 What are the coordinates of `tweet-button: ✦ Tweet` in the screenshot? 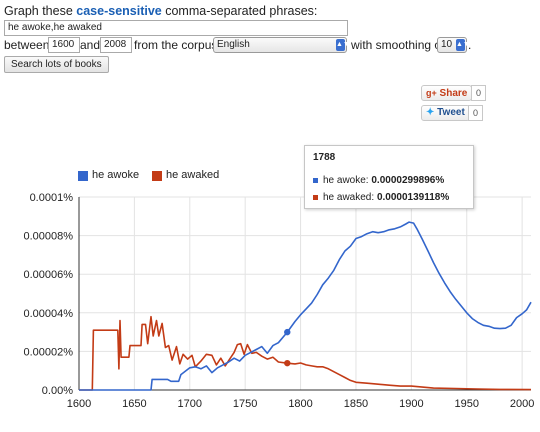 It's located at (445, 113).